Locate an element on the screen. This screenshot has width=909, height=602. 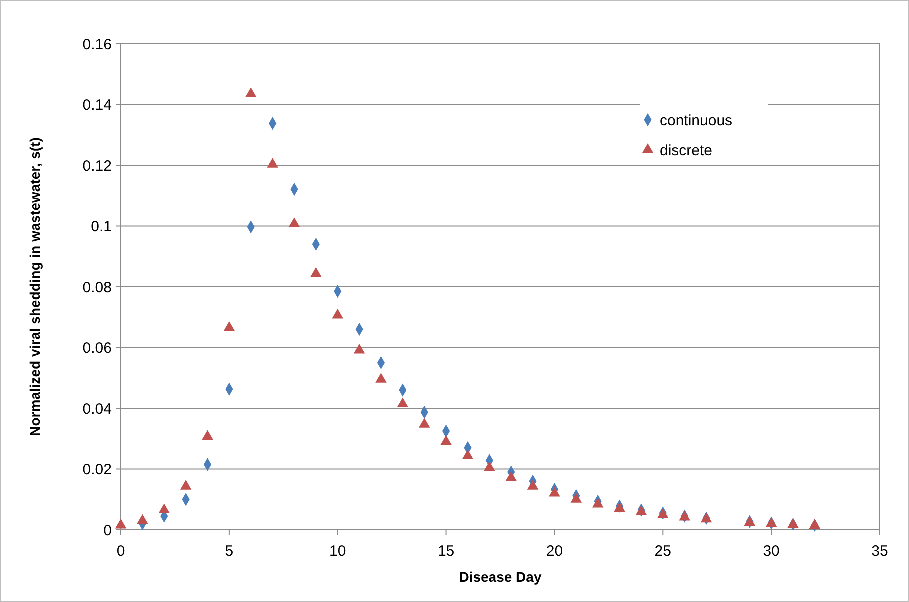
legend-label: discrete is located at coordinates (686, 151).